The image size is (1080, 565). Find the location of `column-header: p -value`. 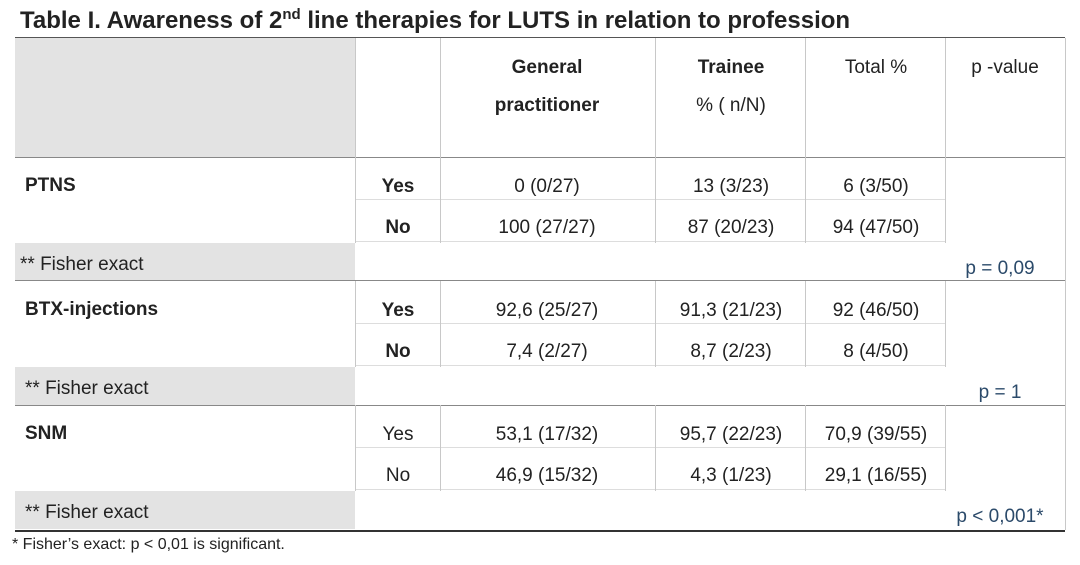

column-header: p -value is located at coordinates (1005, 67).